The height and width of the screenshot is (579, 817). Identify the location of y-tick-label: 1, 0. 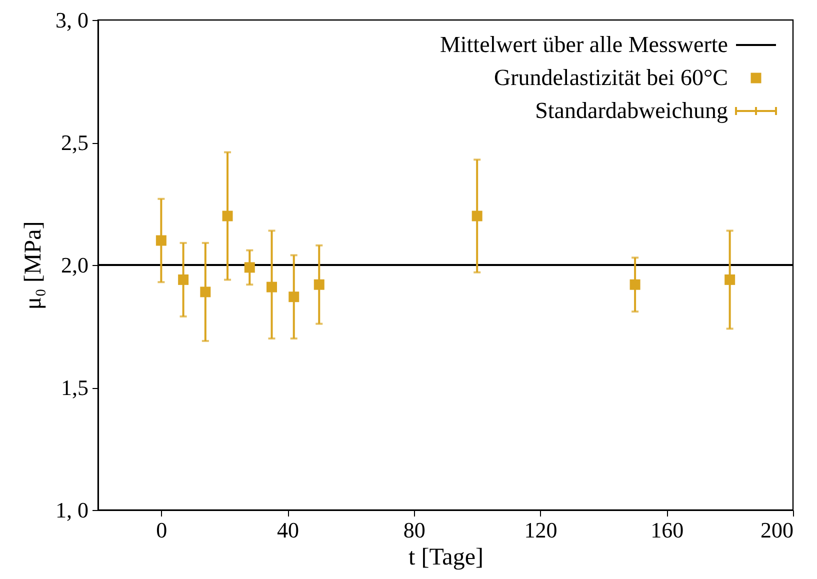
(72, 510).